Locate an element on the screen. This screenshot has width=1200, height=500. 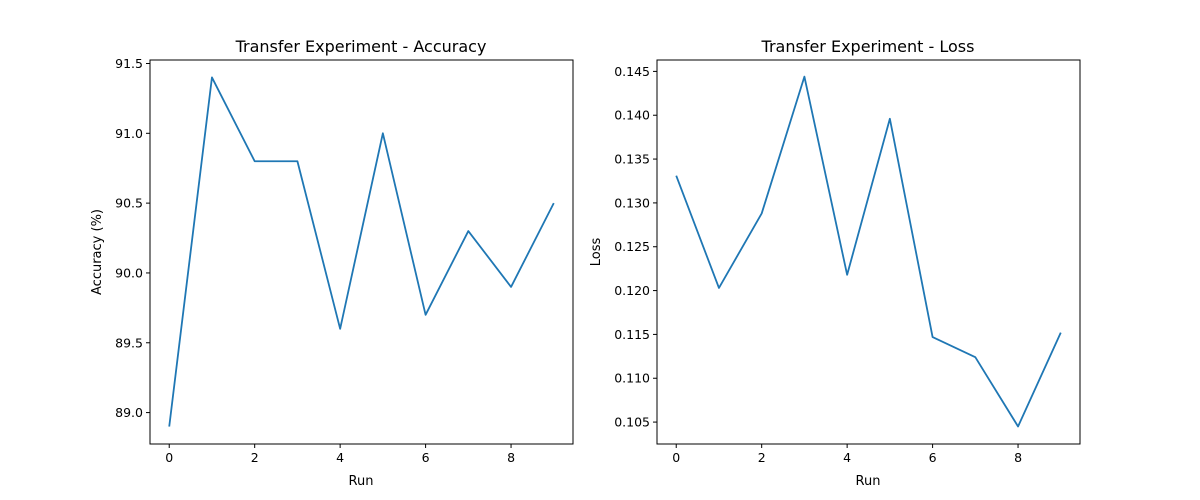
loss-chart-xtick-label: 4 is located at coordinates (847, 457).